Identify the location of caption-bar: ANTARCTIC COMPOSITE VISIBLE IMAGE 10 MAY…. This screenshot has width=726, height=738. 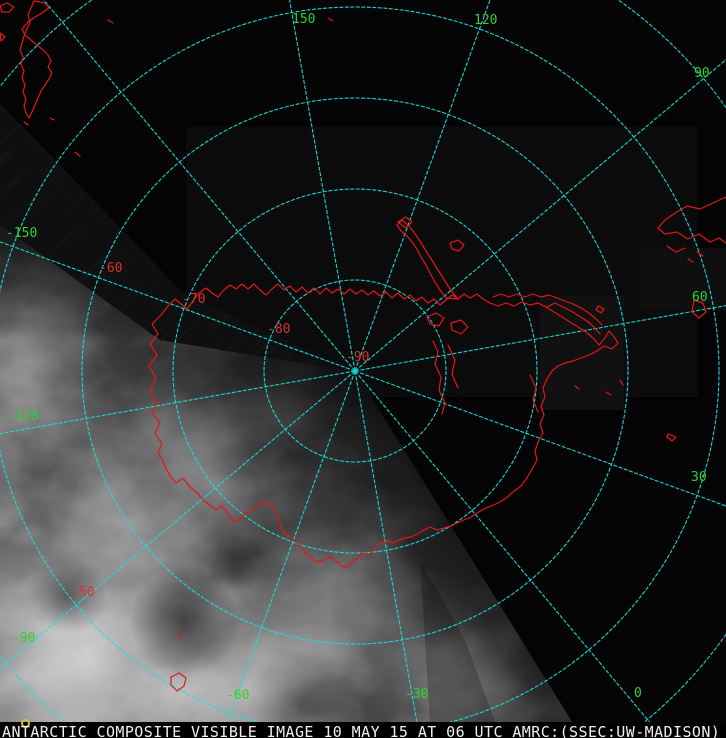
(363, 730).